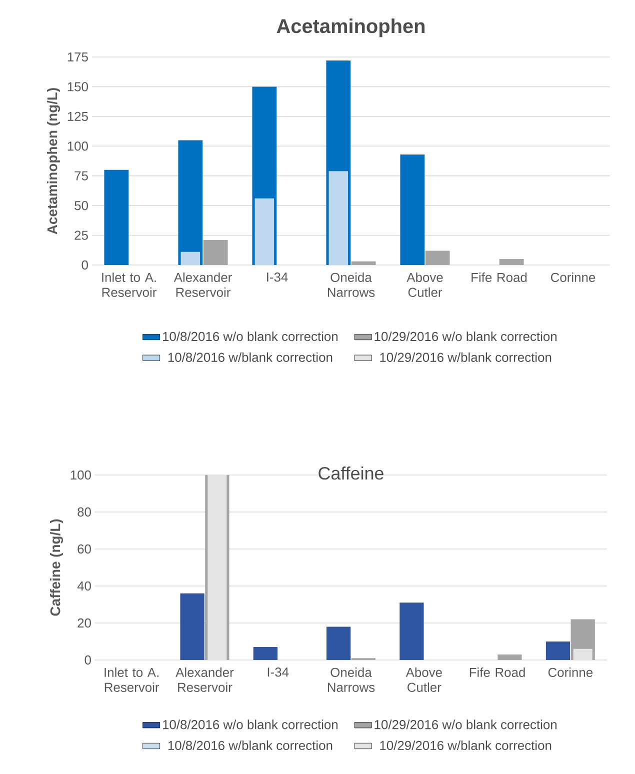 The width and height of the screenshot is (635, 774). I want to click on y-tick-label: 25, so click(81, 235).